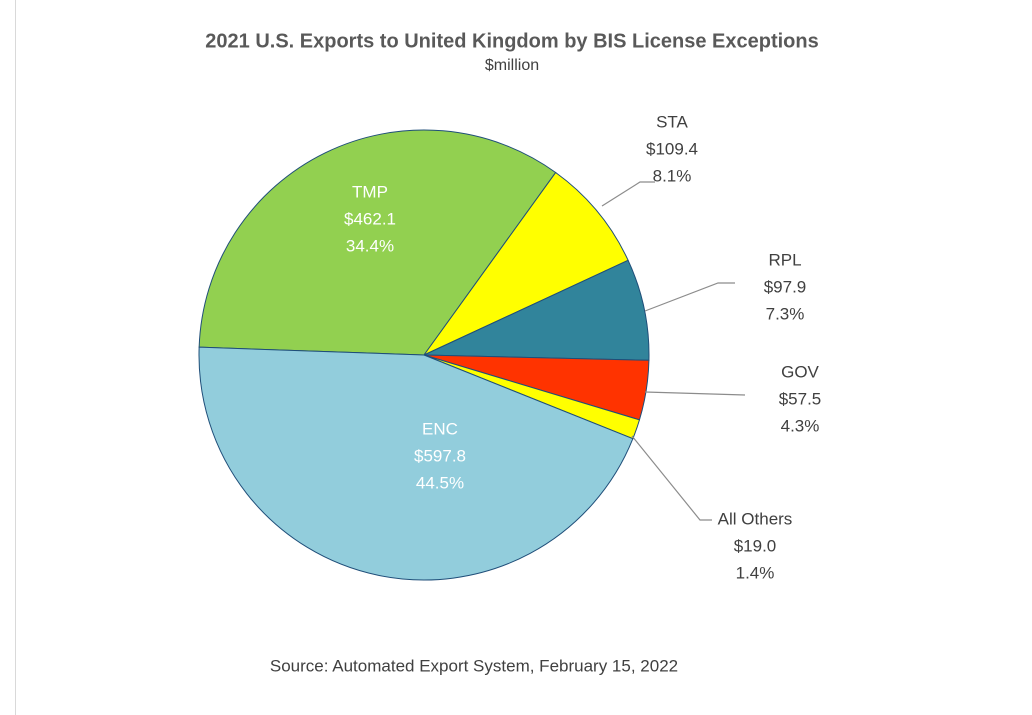  I want to click on chart-subtitle: $million, so click(512, 65).